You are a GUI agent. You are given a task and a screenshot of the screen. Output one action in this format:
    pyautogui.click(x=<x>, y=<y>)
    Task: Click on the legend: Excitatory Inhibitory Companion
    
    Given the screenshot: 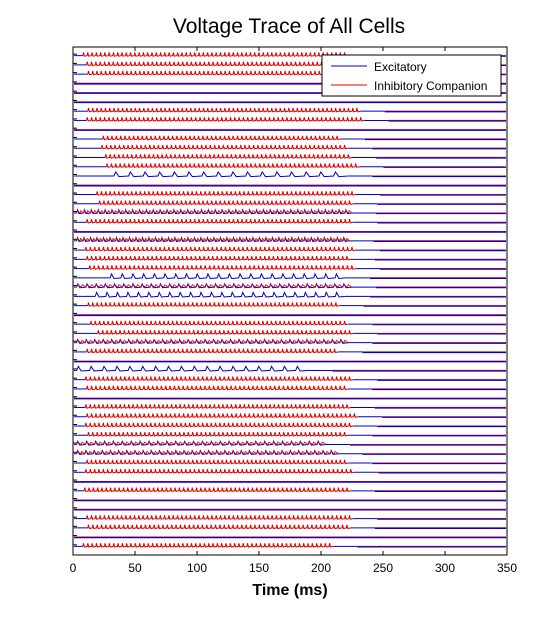 What is the action you would take?
    pyautogui.click(x=411, y=75)
    